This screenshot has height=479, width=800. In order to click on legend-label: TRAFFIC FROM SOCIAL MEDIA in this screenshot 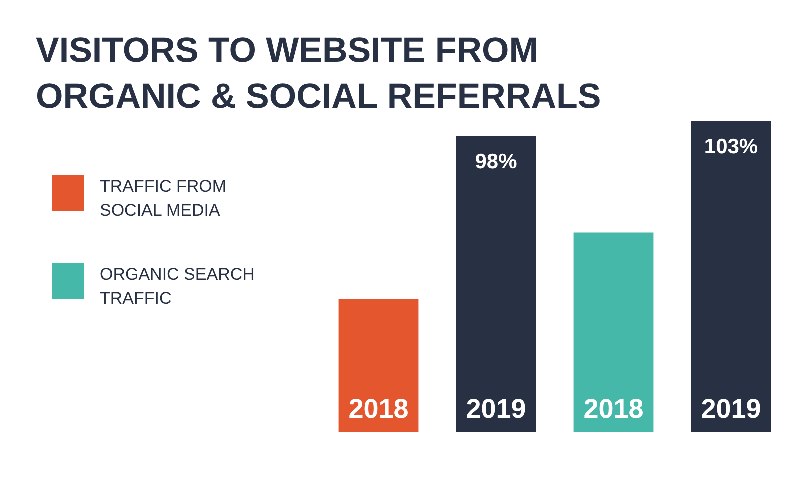, I will do `click(164, 199)`.